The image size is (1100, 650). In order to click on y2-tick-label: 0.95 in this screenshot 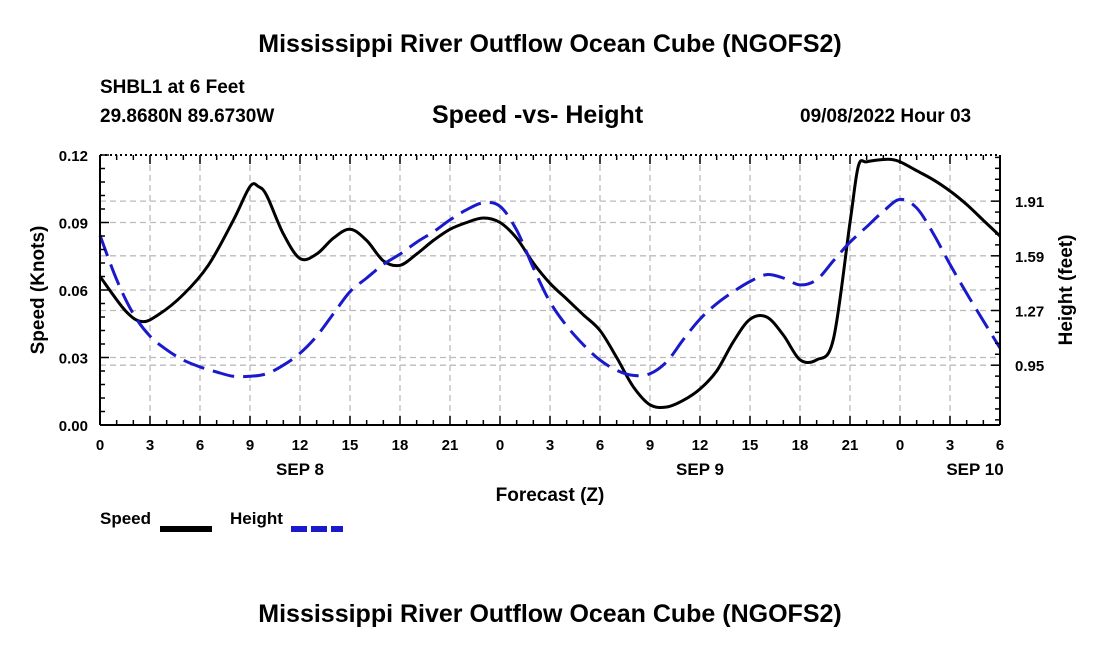, I will do `click(1029, 366)`.